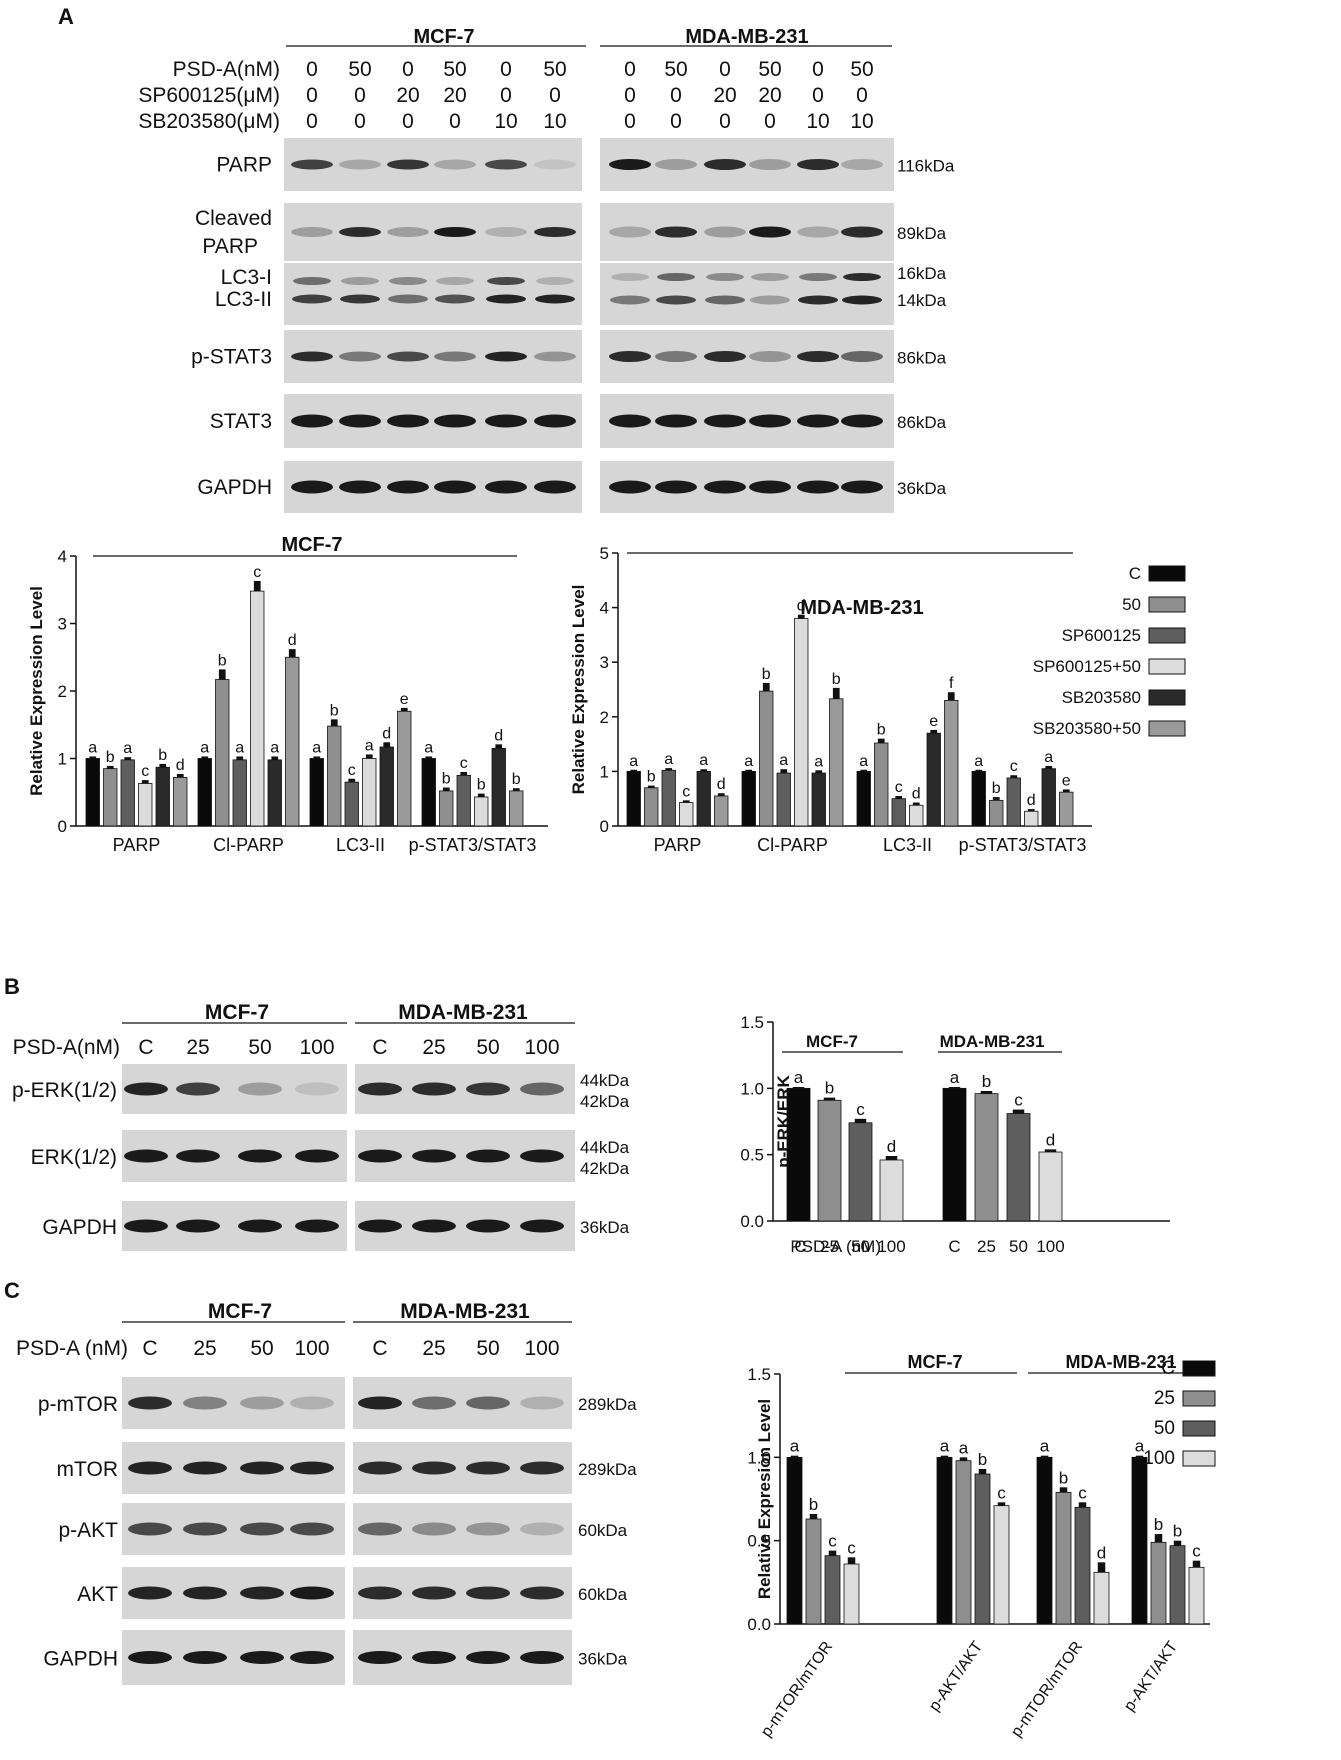  I want to click on treatment-label: SP600125(μM), so click(209, 95).